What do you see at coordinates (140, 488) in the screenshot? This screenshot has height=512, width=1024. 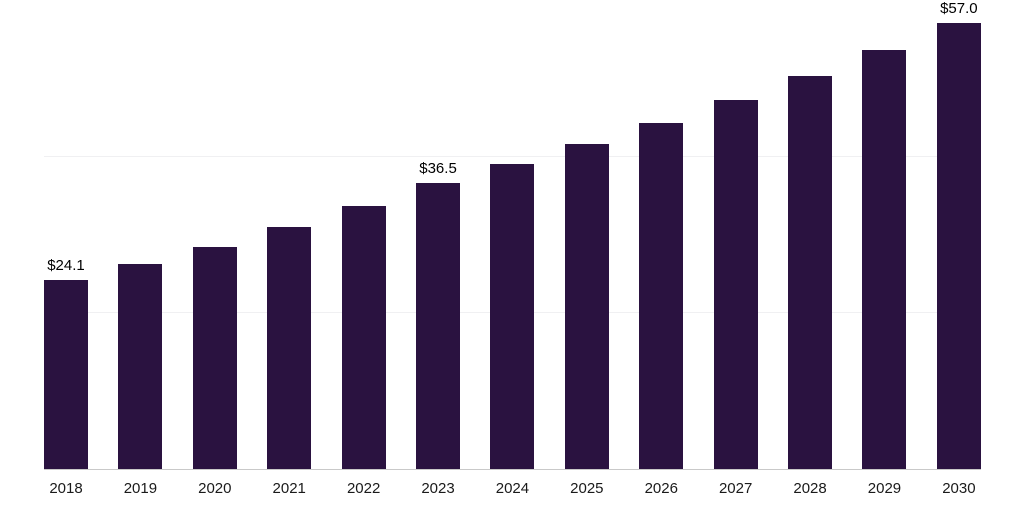 I see `x-tick-label-2019: 2019` at bounding box center [140, 488].